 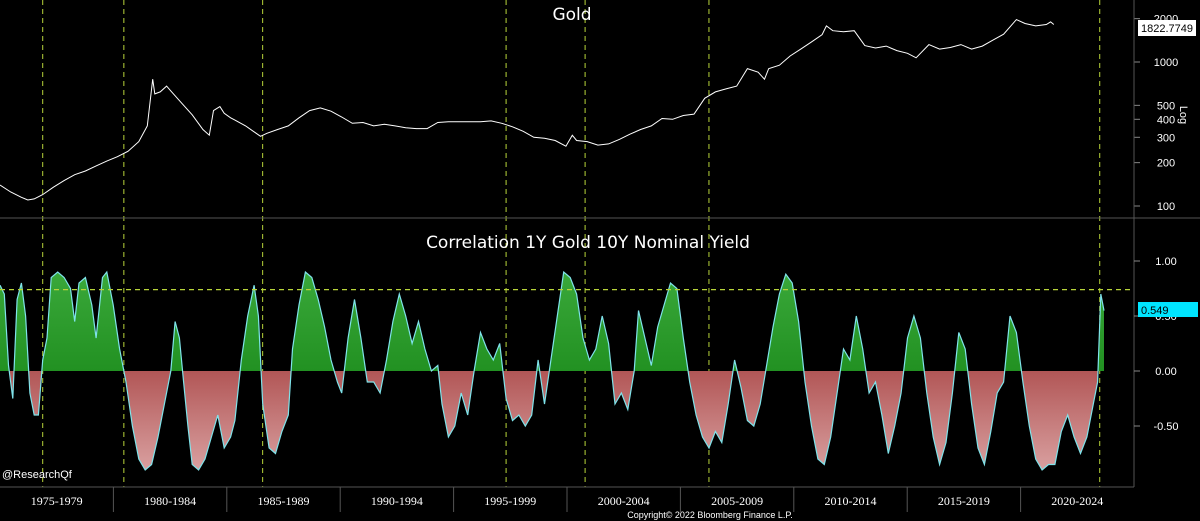 I want to click on x-axis-label: 1980-1984, so click(x=170, y=501).